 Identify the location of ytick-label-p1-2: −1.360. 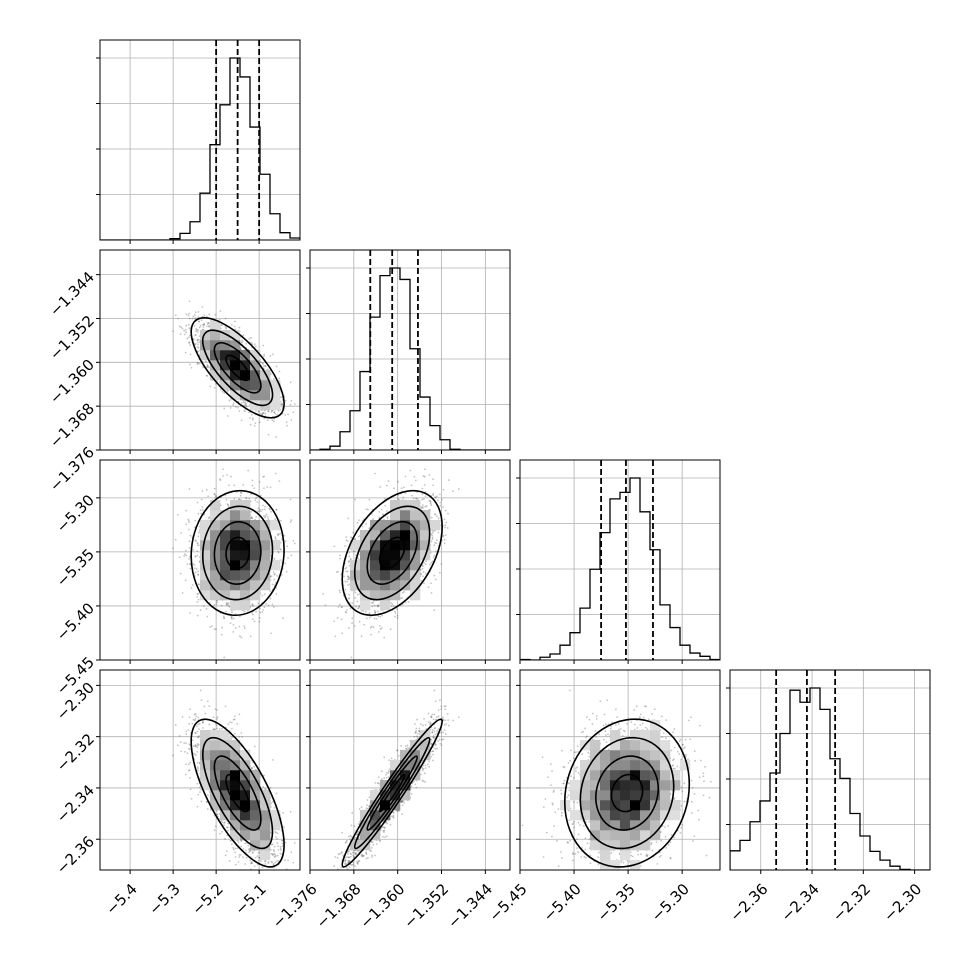
(72, 382).